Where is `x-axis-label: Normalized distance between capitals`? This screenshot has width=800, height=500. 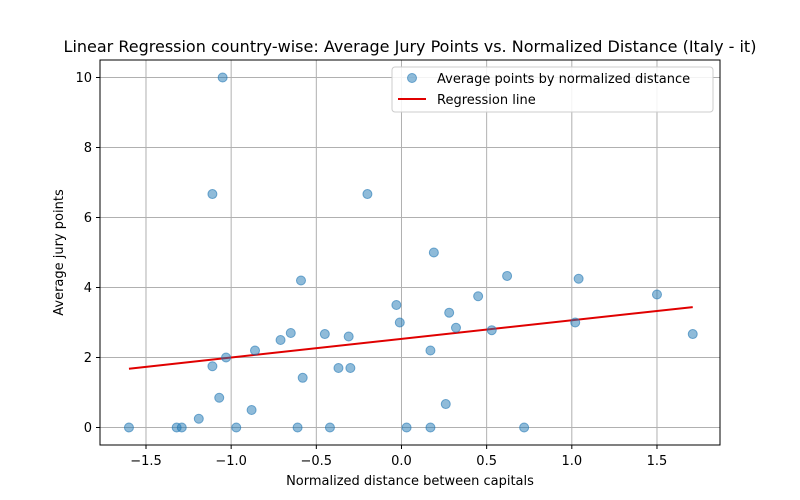 x-axis-label: Normalized distance between capitals is located at coordinates (410, 481).